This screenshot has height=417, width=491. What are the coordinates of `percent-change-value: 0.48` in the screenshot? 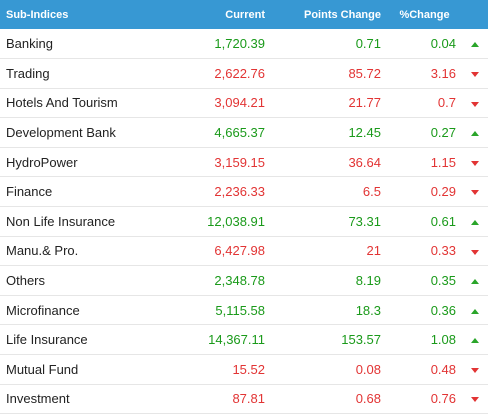 It's located at (443, 369).